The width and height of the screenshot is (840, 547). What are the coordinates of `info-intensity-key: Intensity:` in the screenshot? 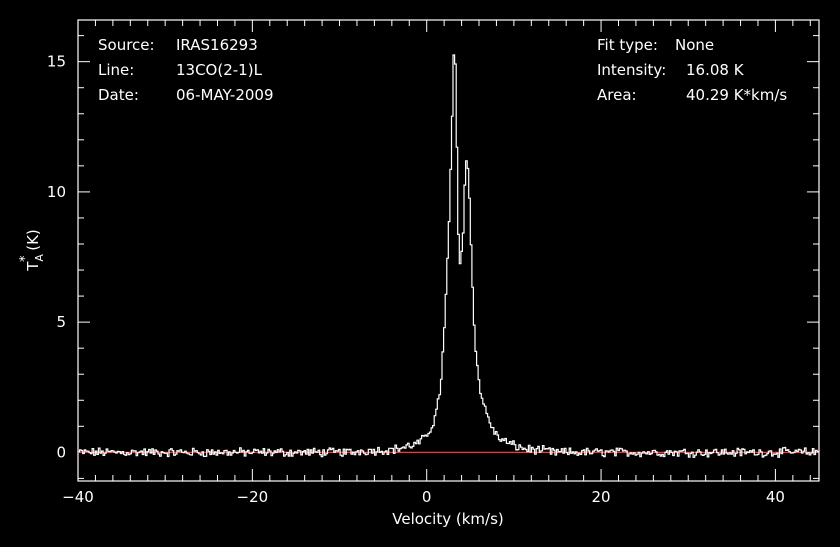 It's located at (631, 70).